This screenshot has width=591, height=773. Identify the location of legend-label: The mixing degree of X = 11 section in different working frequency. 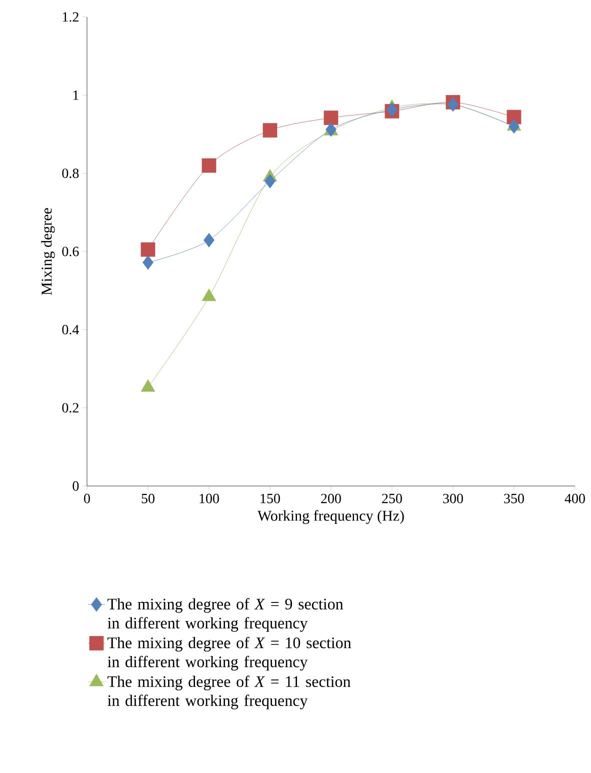
(229, 693).